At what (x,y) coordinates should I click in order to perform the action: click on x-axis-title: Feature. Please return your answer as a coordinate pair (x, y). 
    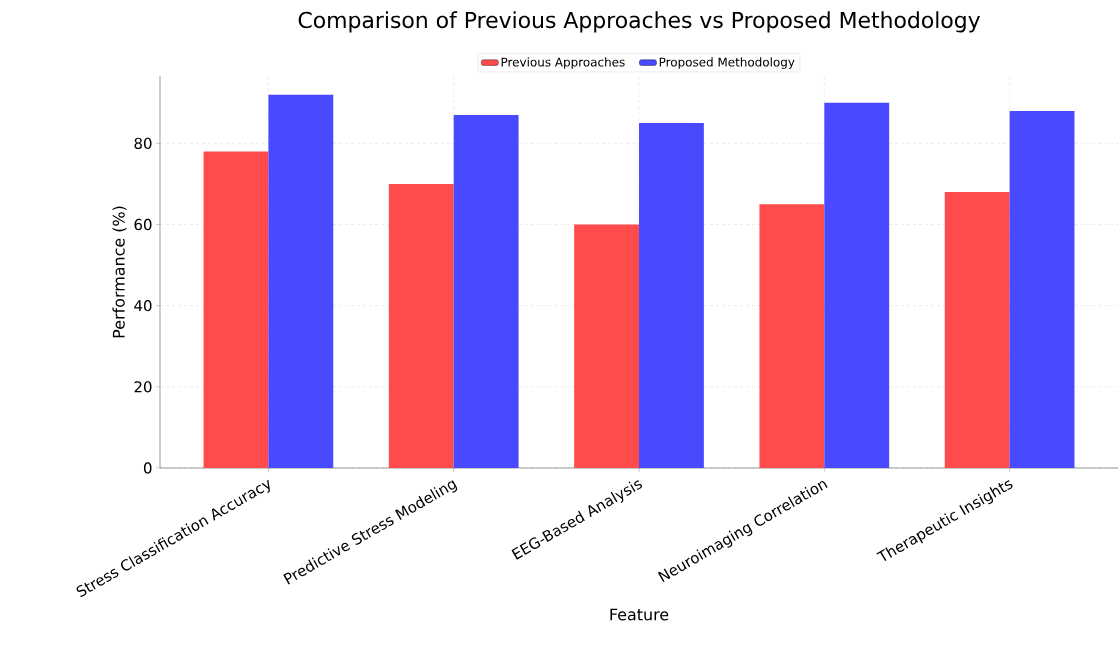
    Looking at the image, I should click on (639, 614).